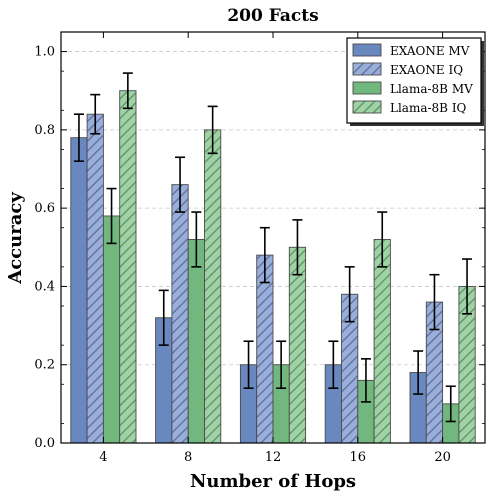  What do you see at coordinates (431, 89) in the screenshot?
I see `legend-label-2: Llama-8B MV` at bounding box center [431, 89].